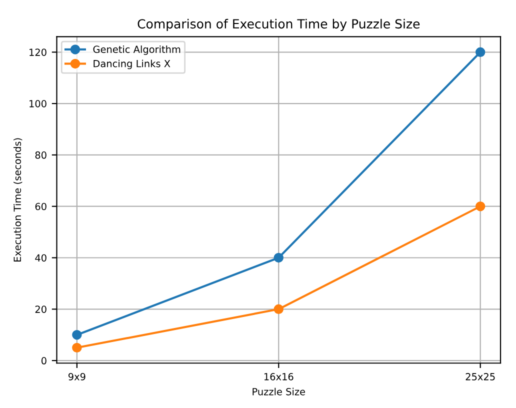 The height and width of the screenshot is (408, 516). I want to click on legend-label: Dancing Links X, so click(132, 65).